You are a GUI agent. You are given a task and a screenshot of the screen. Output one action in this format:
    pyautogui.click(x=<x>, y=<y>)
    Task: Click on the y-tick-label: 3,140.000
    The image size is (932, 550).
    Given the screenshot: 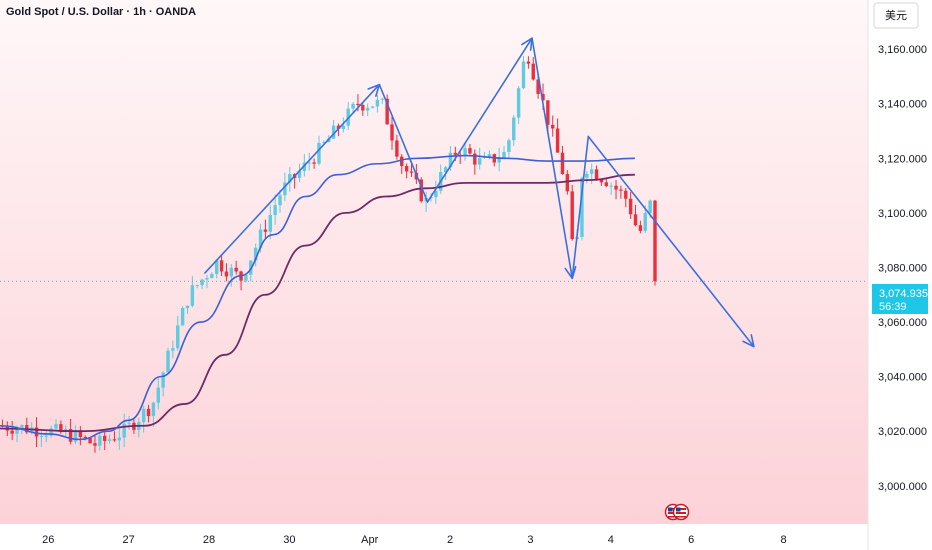 What is the action you would take?
    pyautogui.click(x=902, y=105)
    